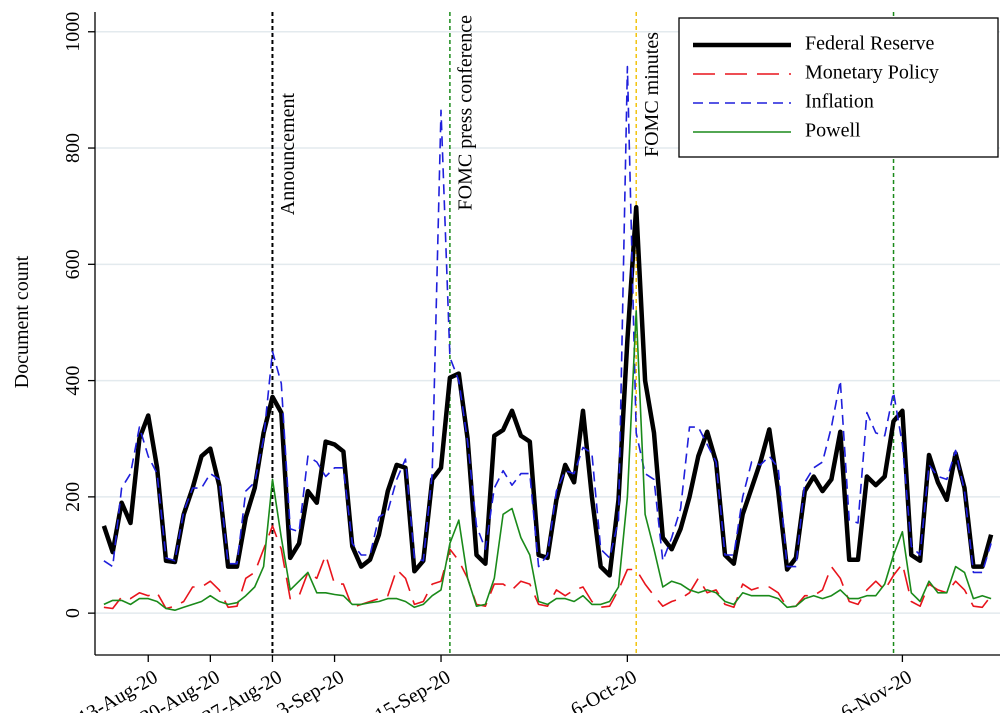  Describe the element at coordinates (310, 689) in the screenshot. I see `x-tick-label: 3-Sep-20` at that location.